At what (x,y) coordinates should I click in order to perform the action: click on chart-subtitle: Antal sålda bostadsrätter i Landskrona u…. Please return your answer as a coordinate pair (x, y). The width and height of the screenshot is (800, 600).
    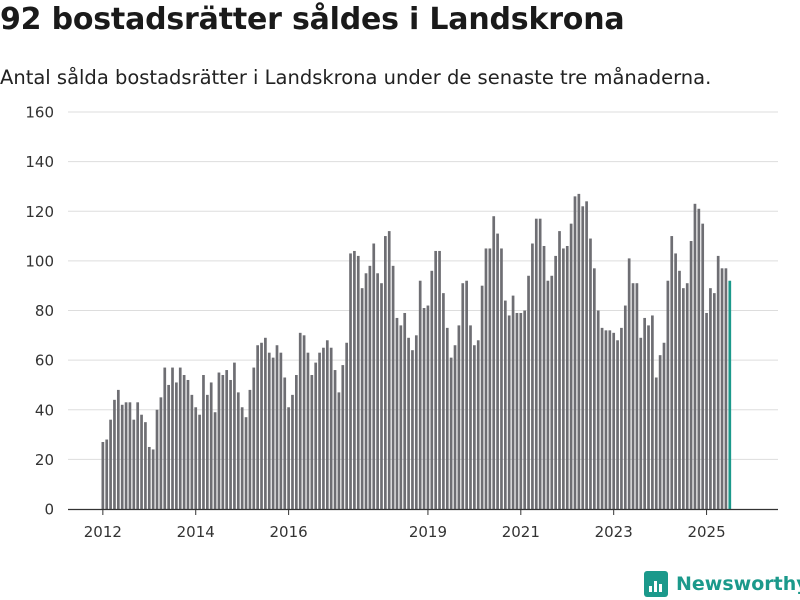
    Looking at the image, I should click on (356, 77).